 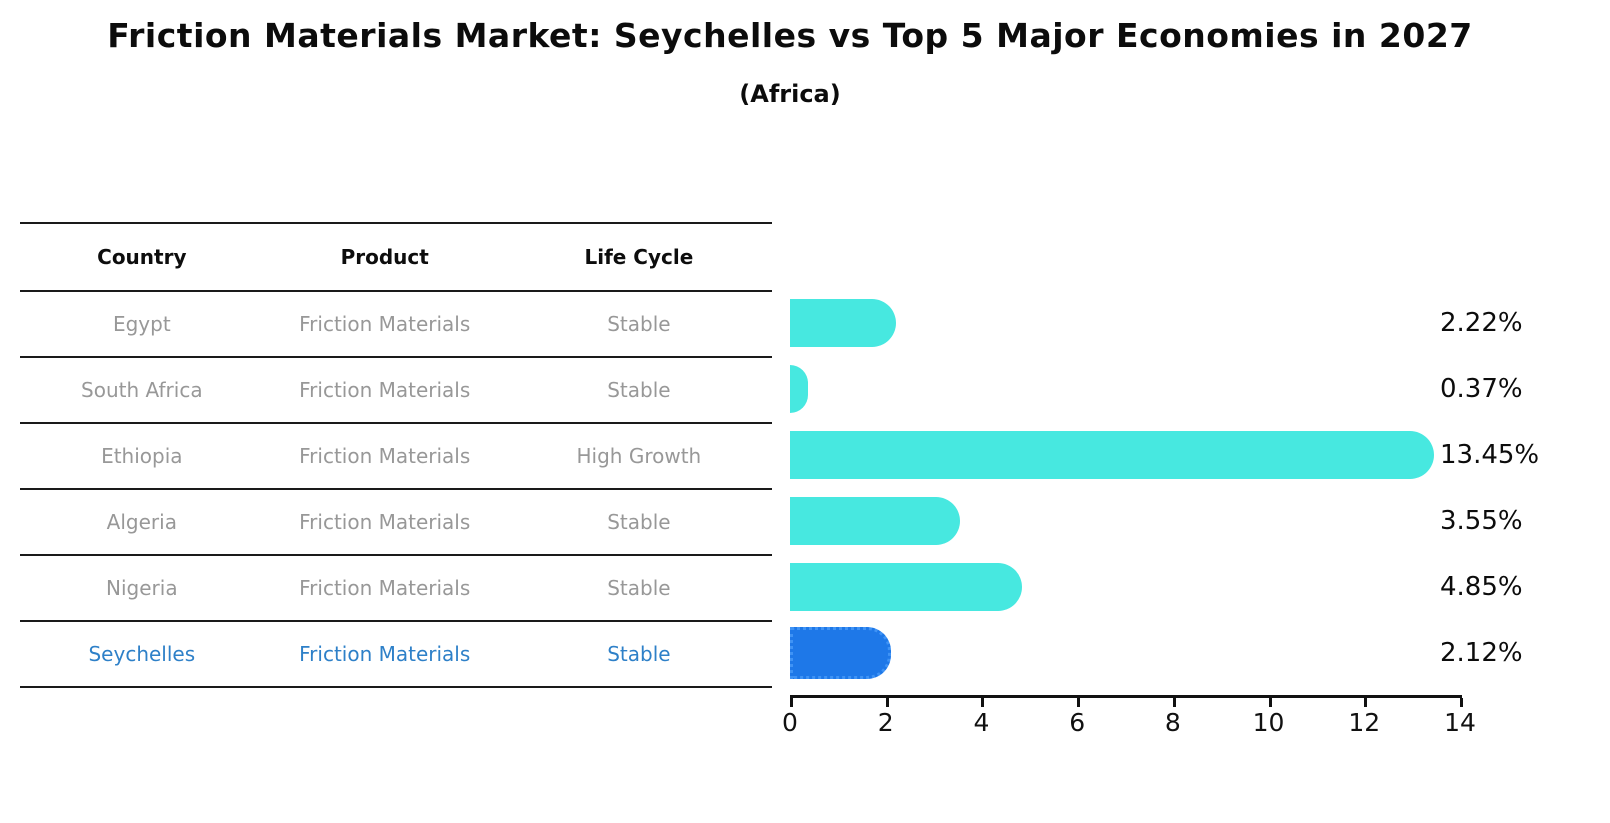 What do you see at coordinates (790, 722) in the screenshot?
I see `x-tick-label: 0` at bounding box center [790, 722].